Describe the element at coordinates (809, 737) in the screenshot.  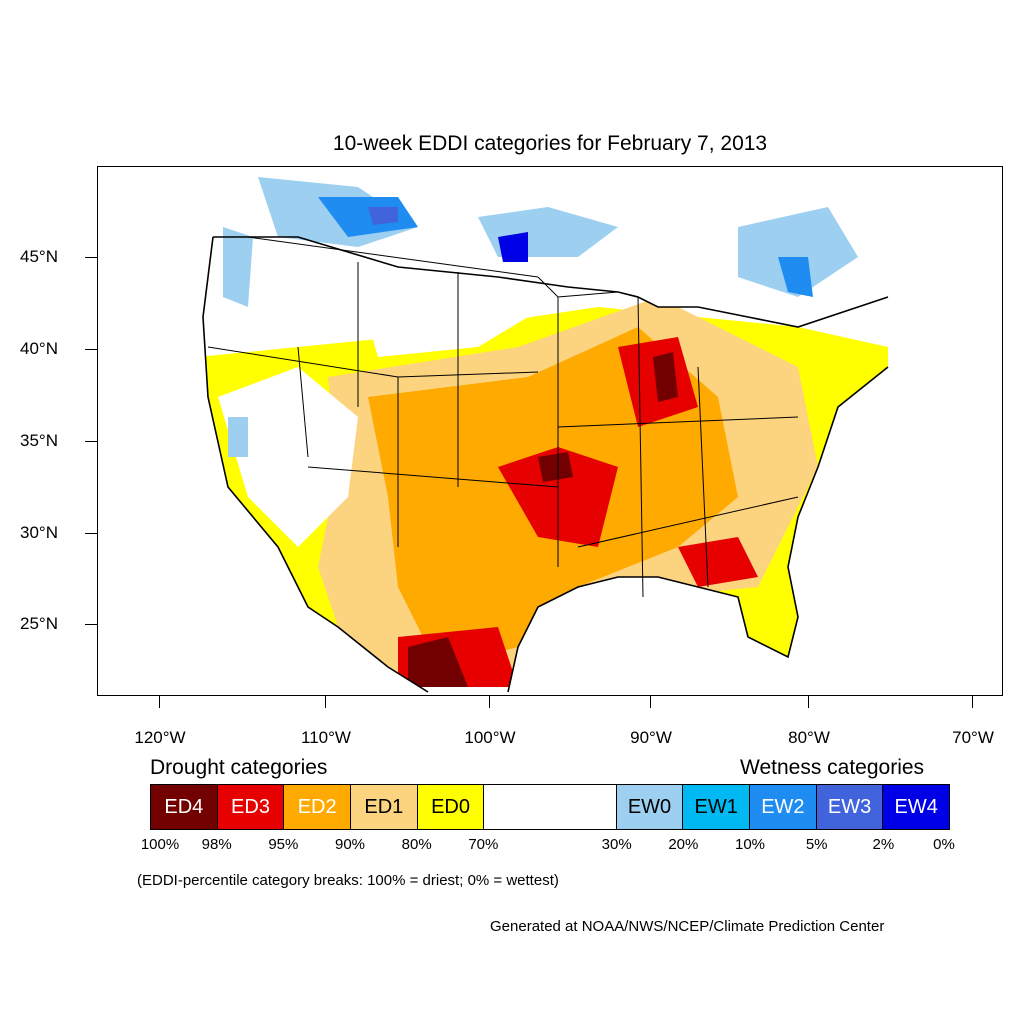
I see `lon-label: 80°W` at that location.